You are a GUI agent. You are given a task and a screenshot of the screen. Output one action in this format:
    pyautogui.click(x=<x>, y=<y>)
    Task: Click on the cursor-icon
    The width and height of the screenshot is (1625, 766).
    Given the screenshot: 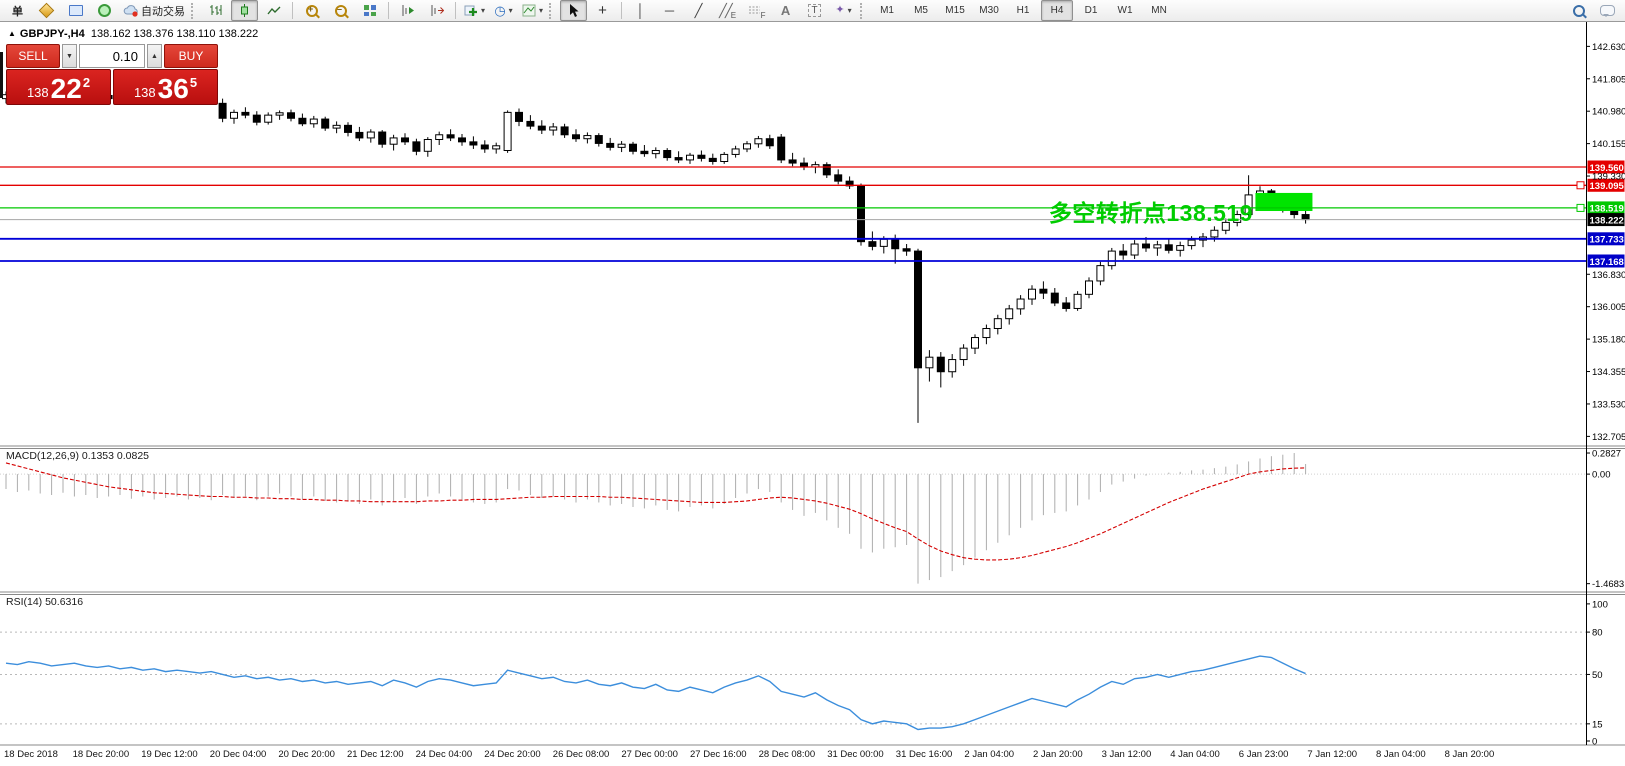 What is the action you would take?
    pyautogui.click(x=574, y=10)
    